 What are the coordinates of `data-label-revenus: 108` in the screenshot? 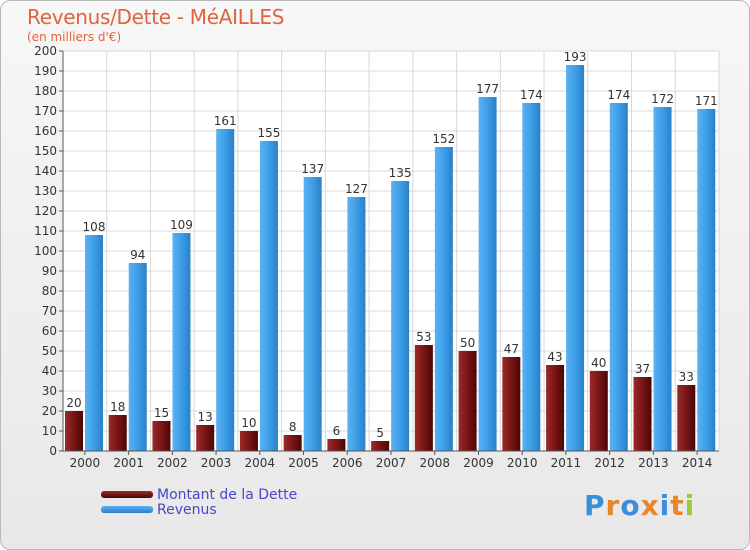 It's located at (94, 227).